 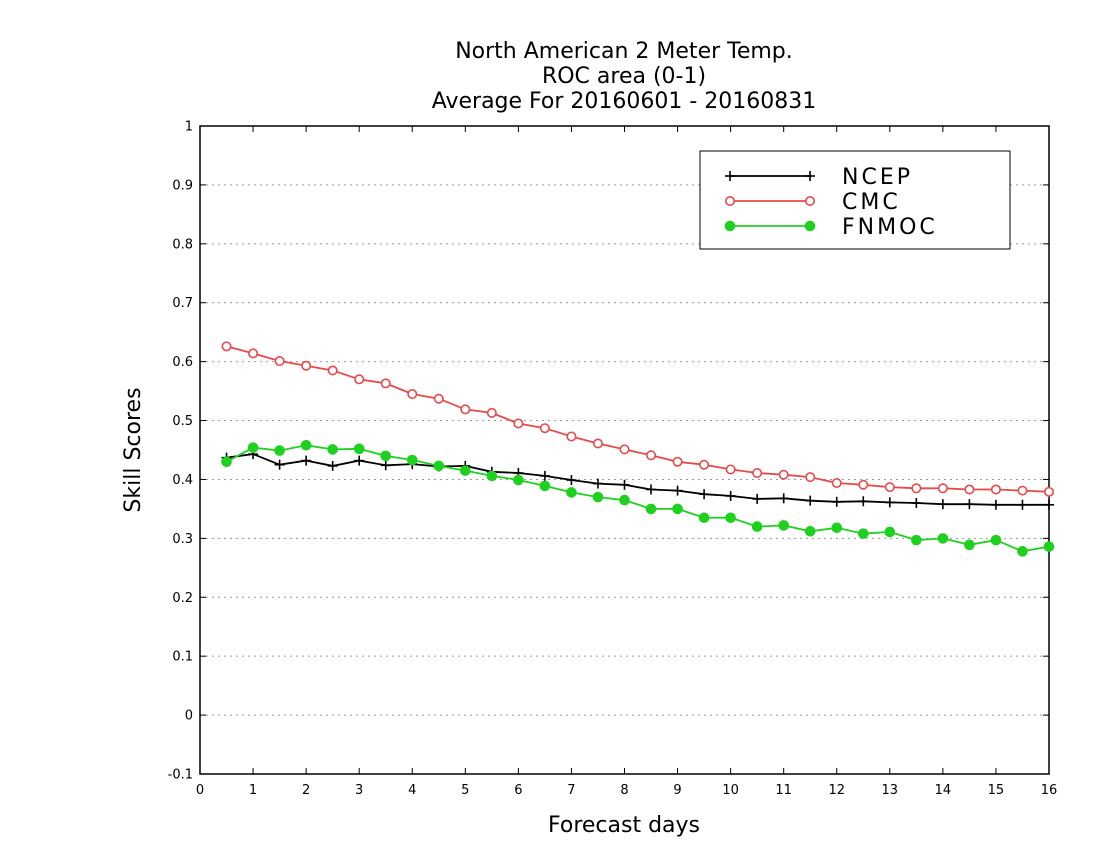 What do you see at coordinates (817, 177) in the screenshot?
I see `legend-item-ncep: NCEP` at bounding box center [817, 177].